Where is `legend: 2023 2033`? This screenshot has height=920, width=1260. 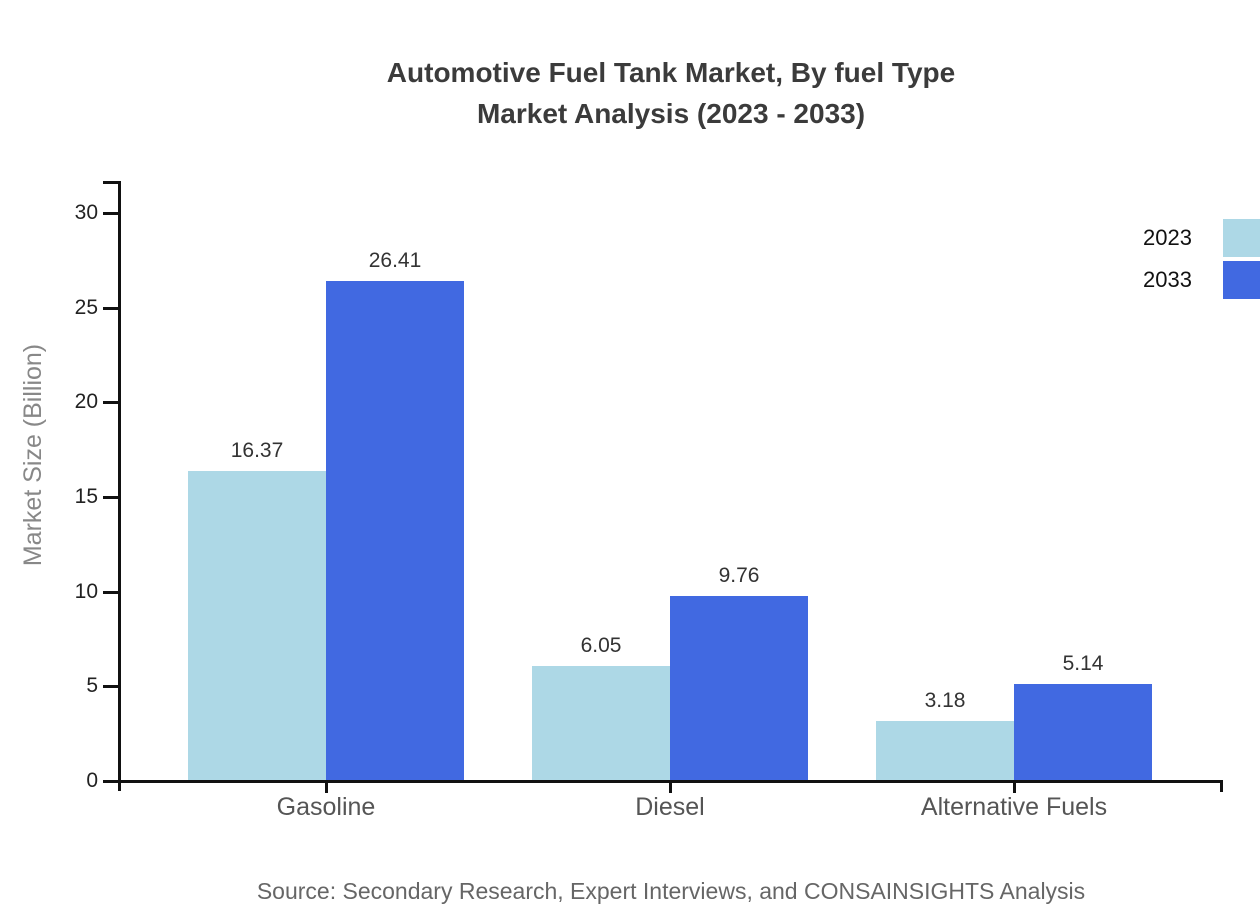
legend: 2023 2033 is located at coordinates (1201, 261).